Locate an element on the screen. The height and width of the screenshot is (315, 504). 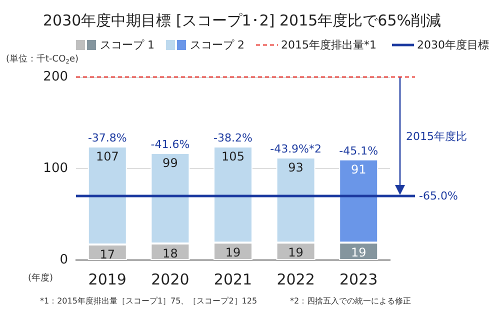
data-label: 91 is located at coordinates (358, 169).